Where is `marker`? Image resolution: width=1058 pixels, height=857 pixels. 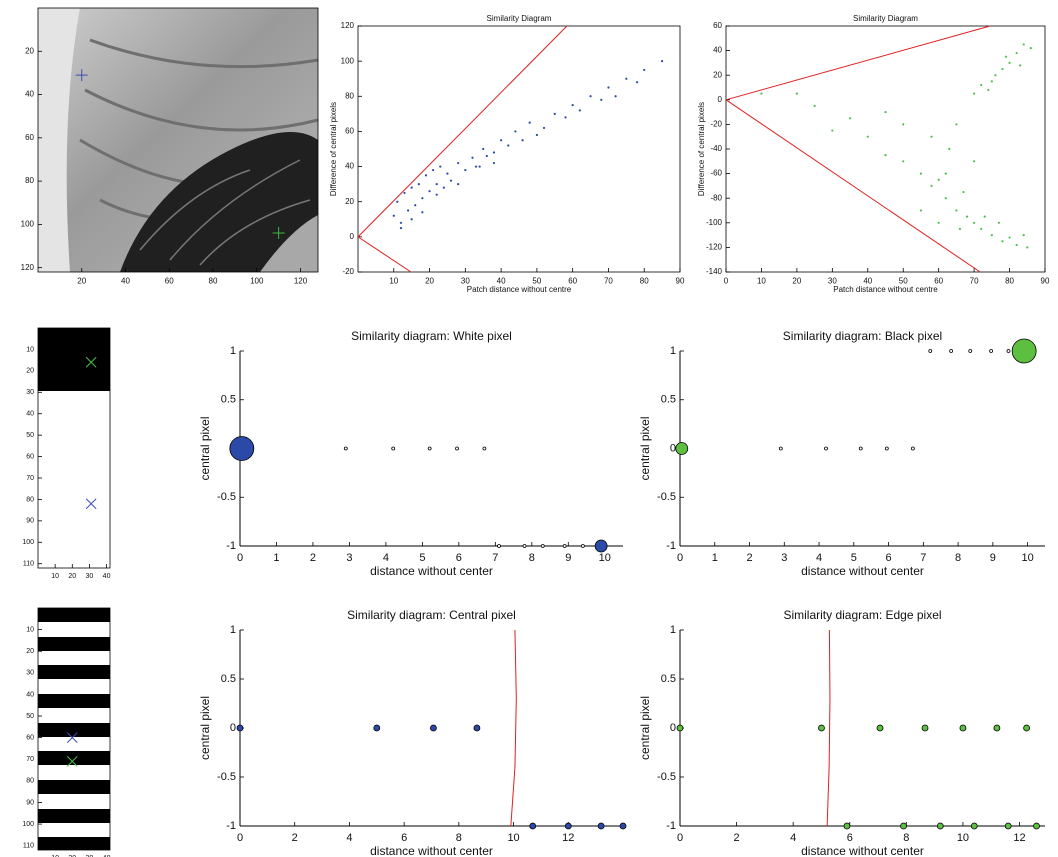 marker is located at coordinates (72, 737).